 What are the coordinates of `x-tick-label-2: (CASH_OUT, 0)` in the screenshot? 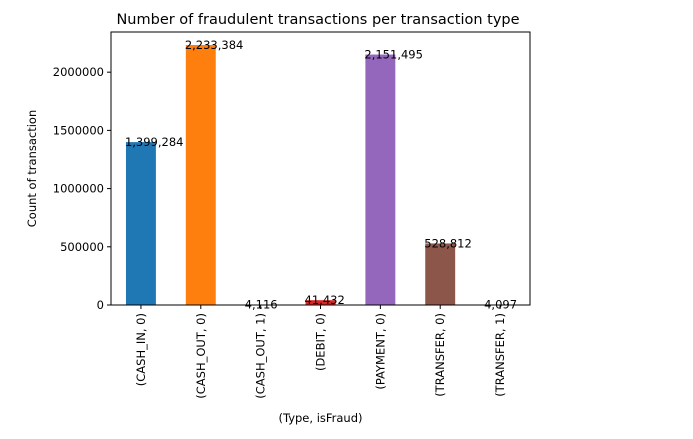 It's located at (201, 356).